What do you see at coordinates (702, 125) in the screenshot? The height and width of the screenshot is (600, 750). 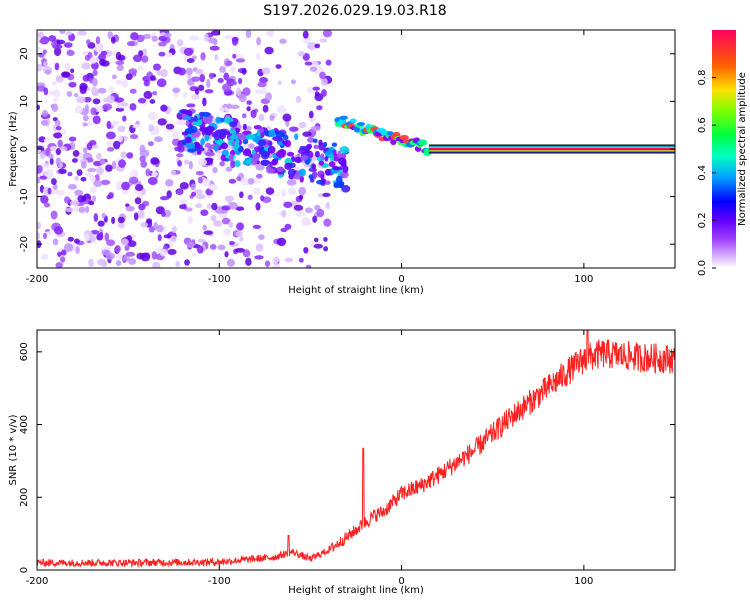 I see `colorbar-tick-label: 0.6` at bounding box center [702, 125].